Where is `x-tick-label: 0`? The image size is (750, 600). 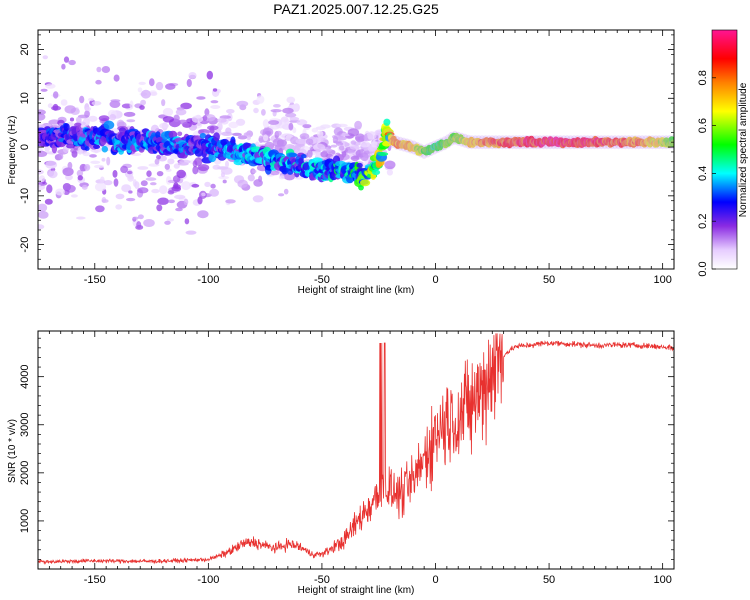 x-tick-label: 0 is located at coordinates (435, 280).